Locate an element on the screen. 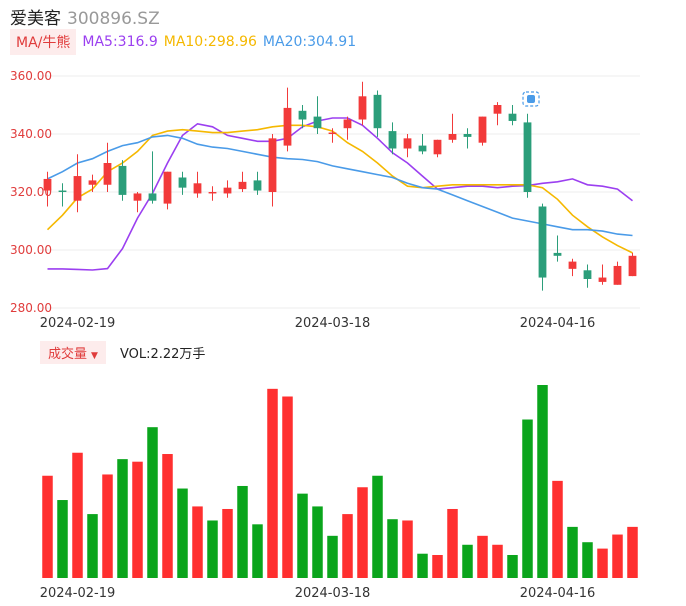  y-tick-label: 300.00 is located at coordinates (31, 250).